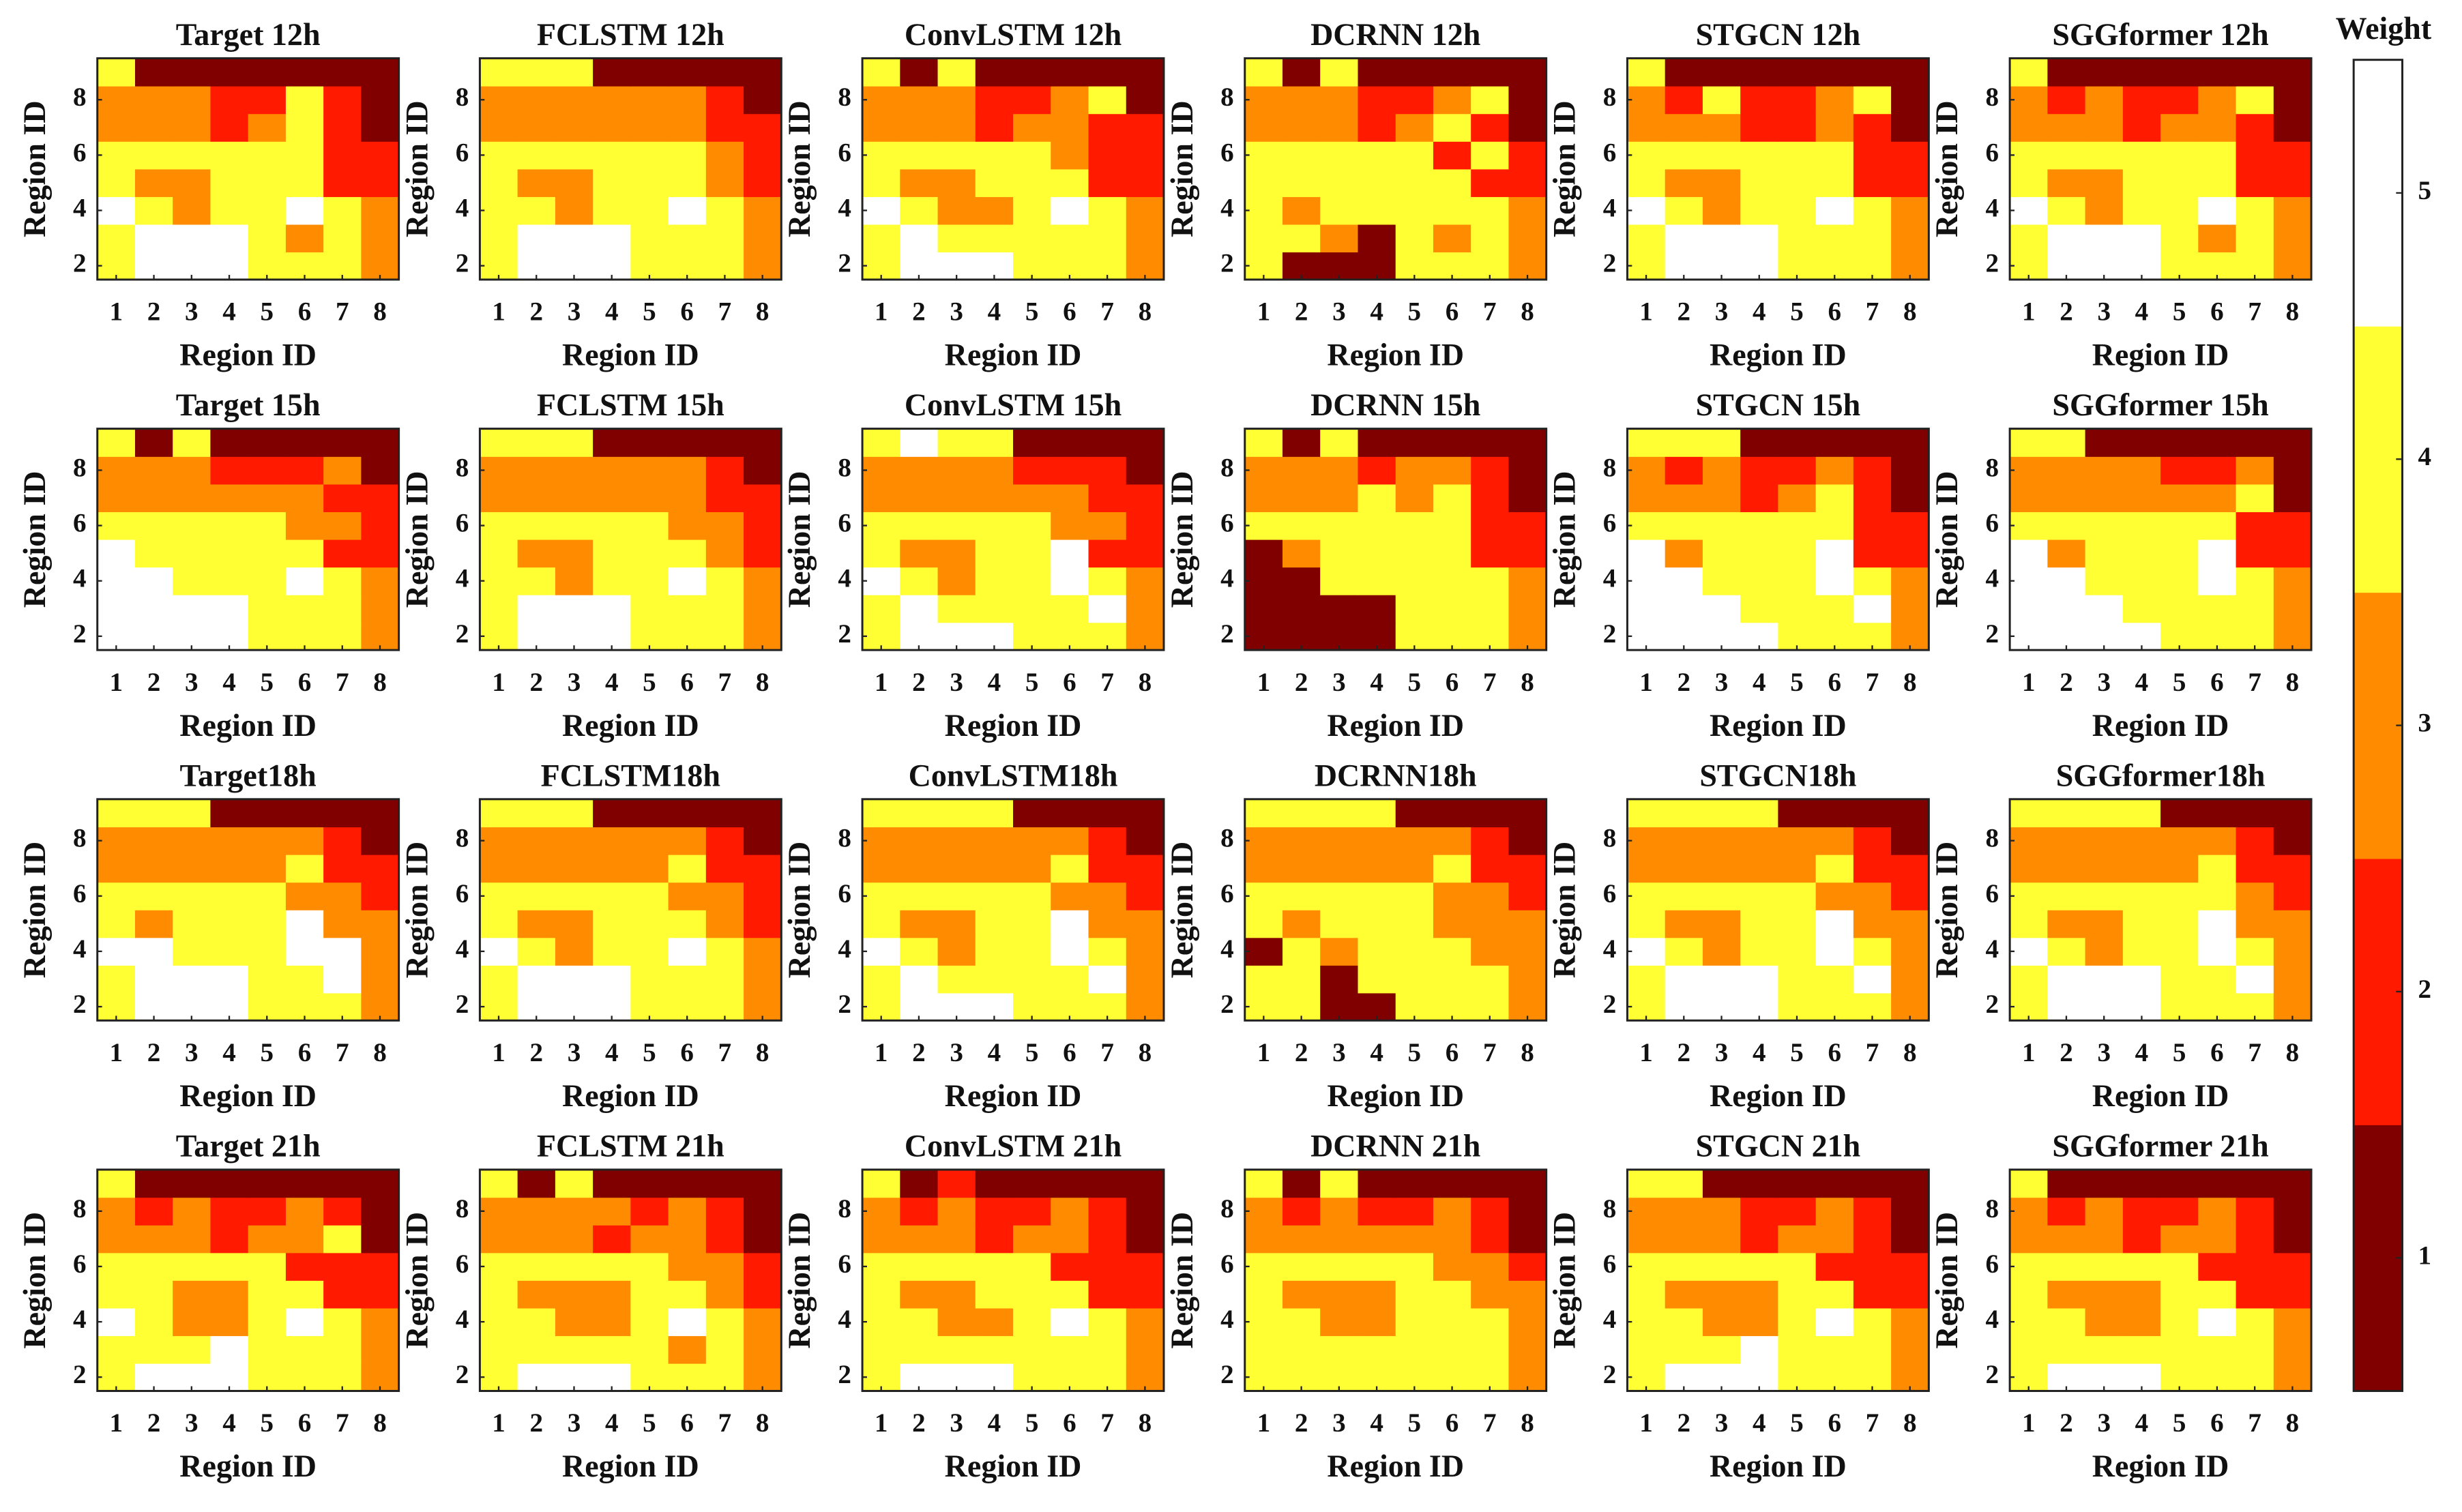 The height and width of the screenshot is (1512, 2462). What do you see at coordinates (1395, 1146) in the screenshot?
I see `chart-title: DCRNN 21h` at bounding box center [1395, 1146].